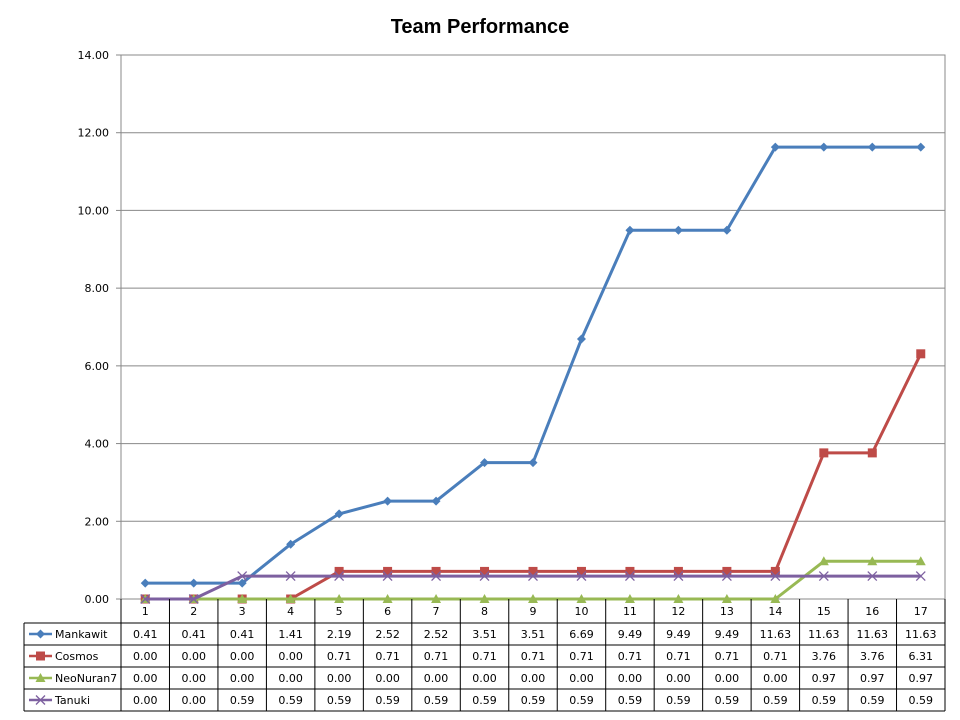  Describe the element at coordinates (290, 611) in the screenshot. I see `x-tick-label: 4` at that location.